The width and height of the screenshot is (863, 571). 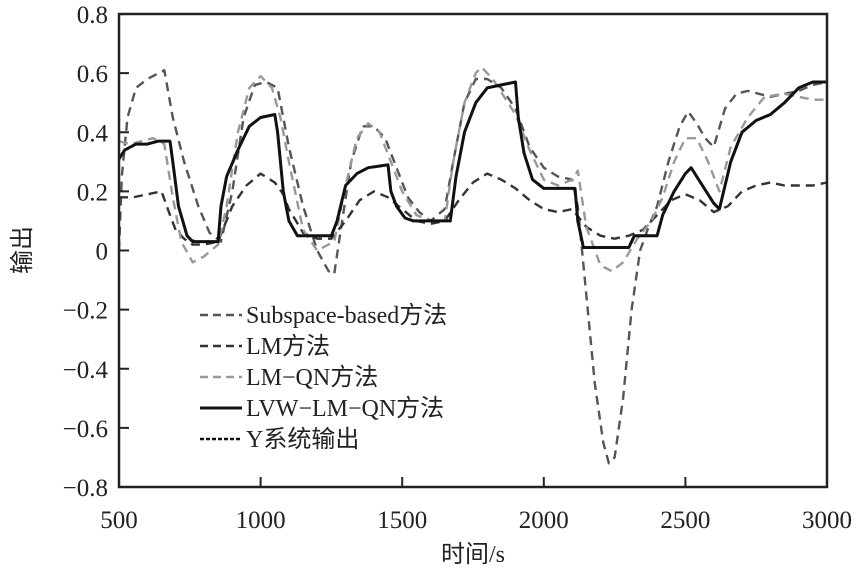 I want to click on x-tick-label: 500, so click(x=119, y=520).